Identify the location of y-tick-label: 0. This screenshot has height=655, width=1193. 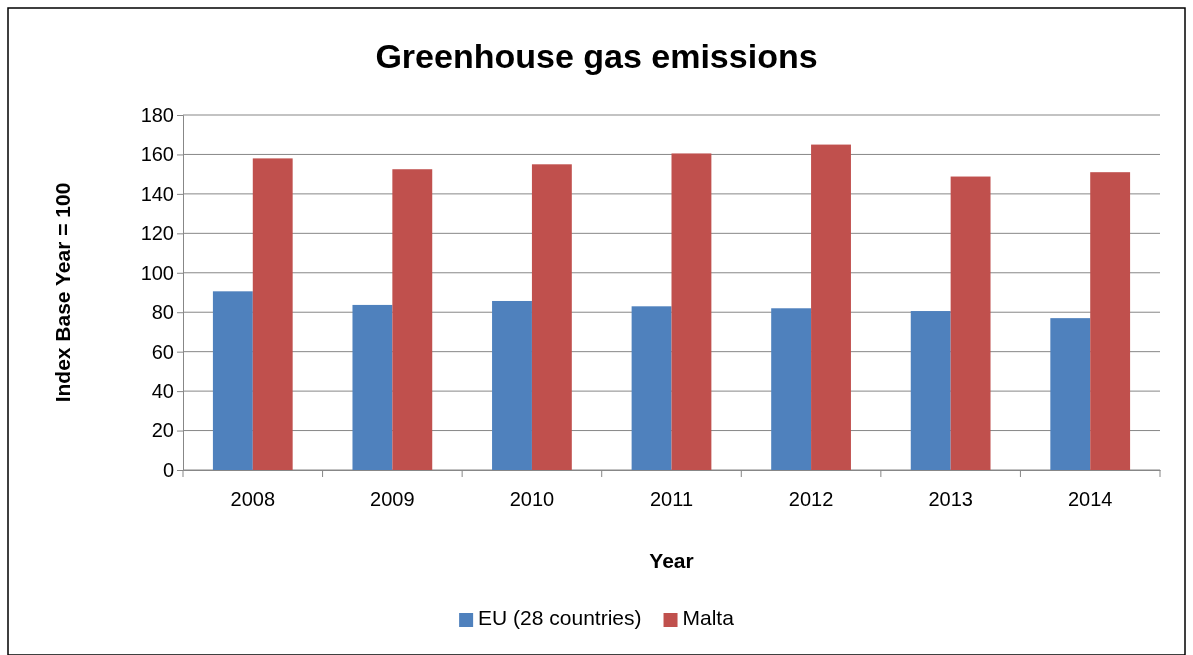
(168, 469).